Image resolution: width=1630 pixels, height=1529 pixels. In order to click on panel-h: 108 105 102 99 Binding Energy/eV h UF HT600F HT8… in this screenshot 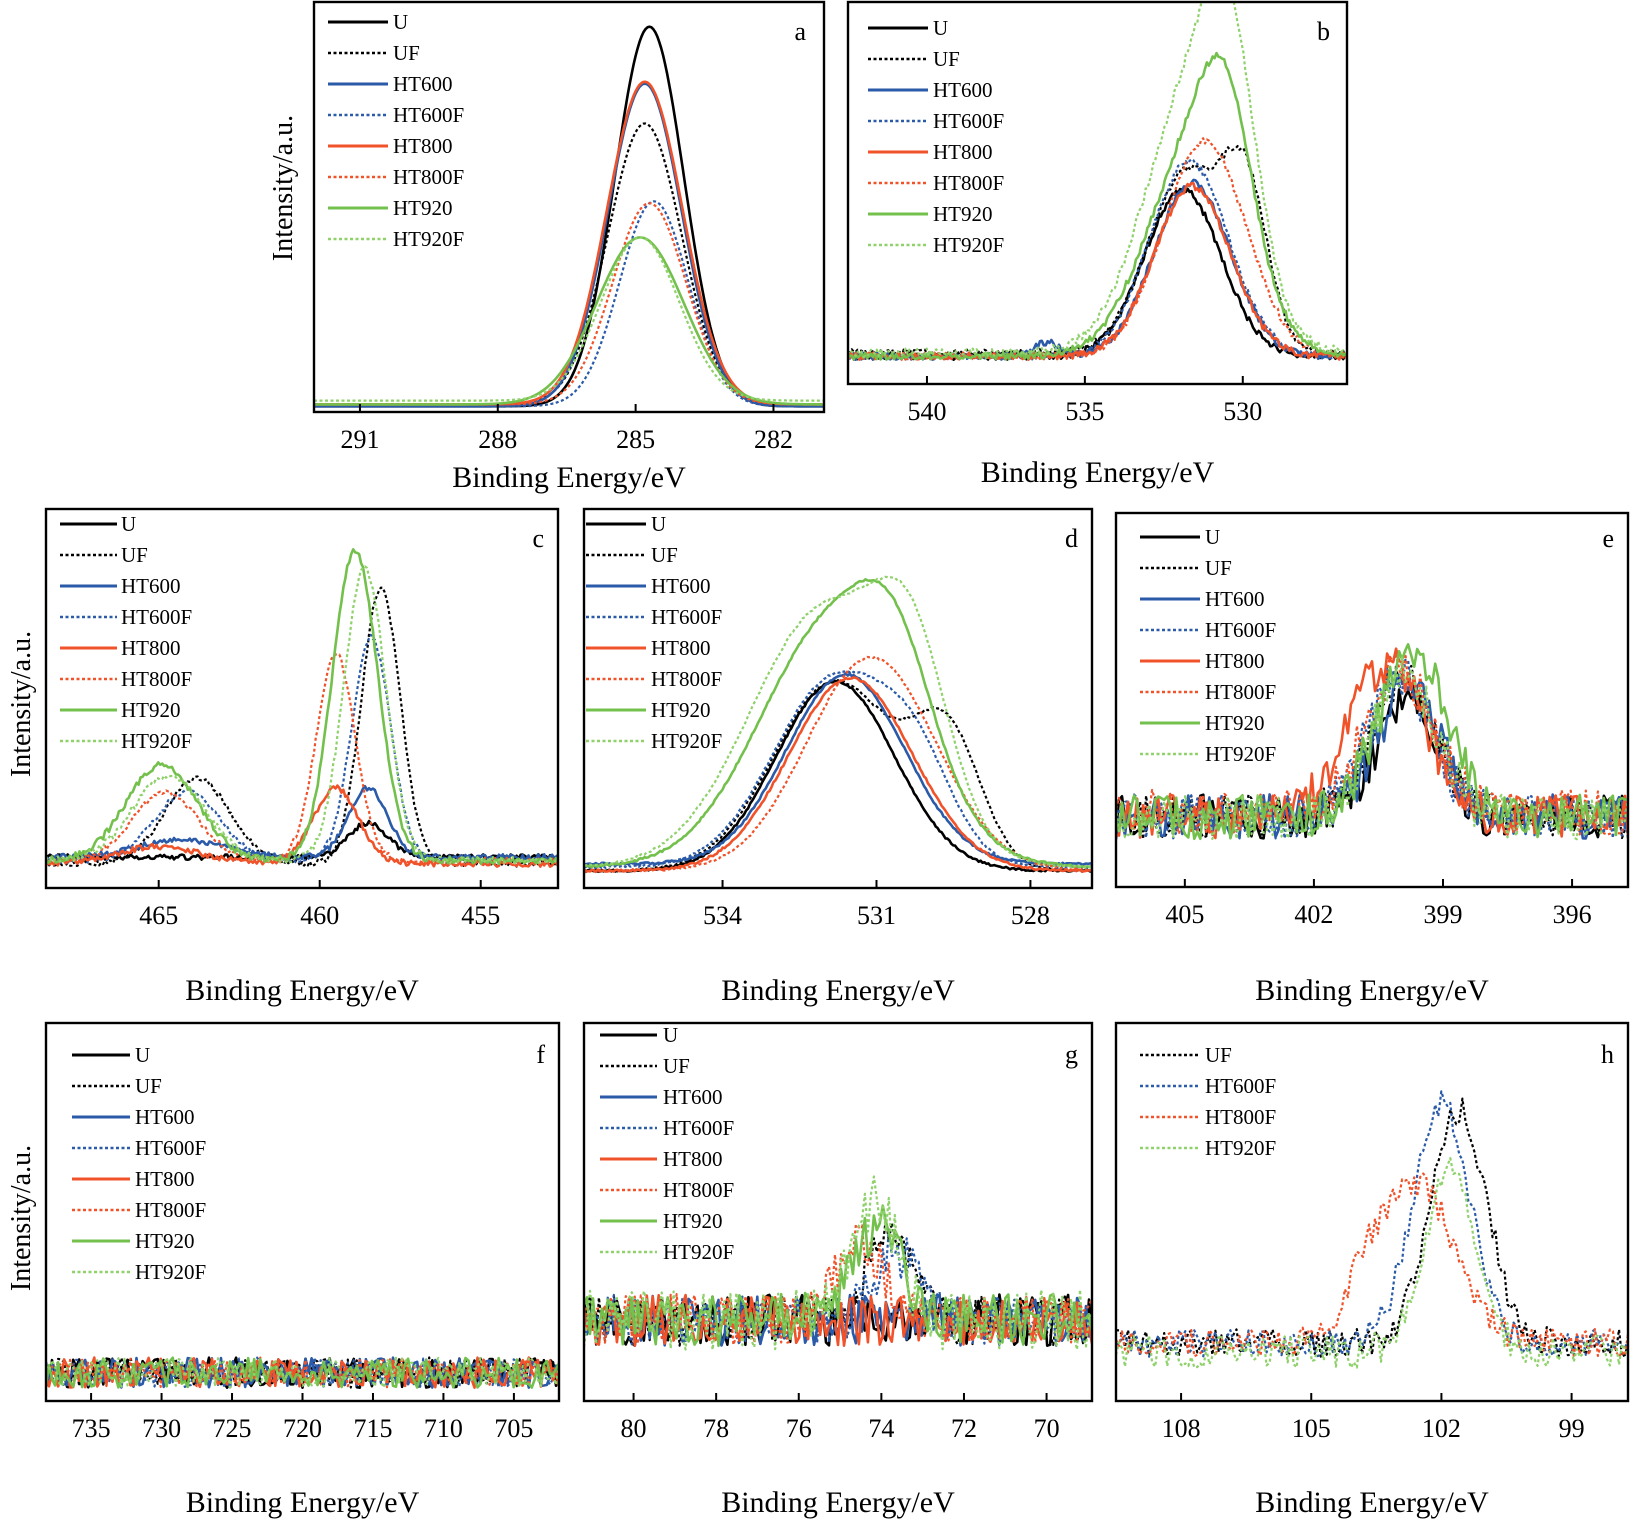, I will do `click(1372, 1270)`.